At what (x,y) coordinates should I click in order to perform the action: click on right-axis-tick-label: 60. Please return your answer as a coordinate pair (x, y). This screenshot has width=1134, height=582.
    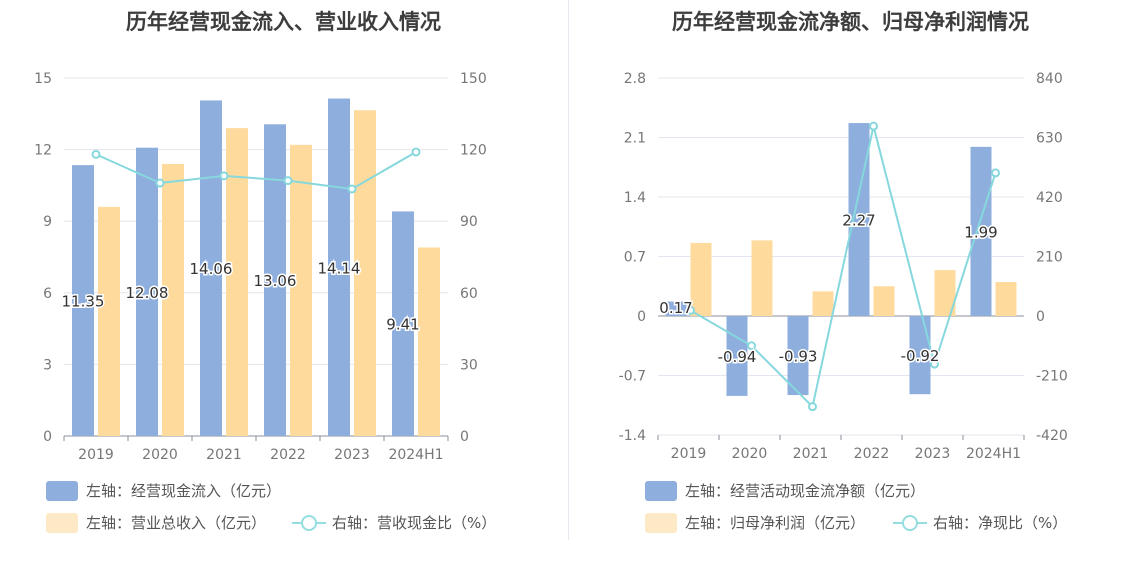
    Looking at the image, I should click on (469, 294).